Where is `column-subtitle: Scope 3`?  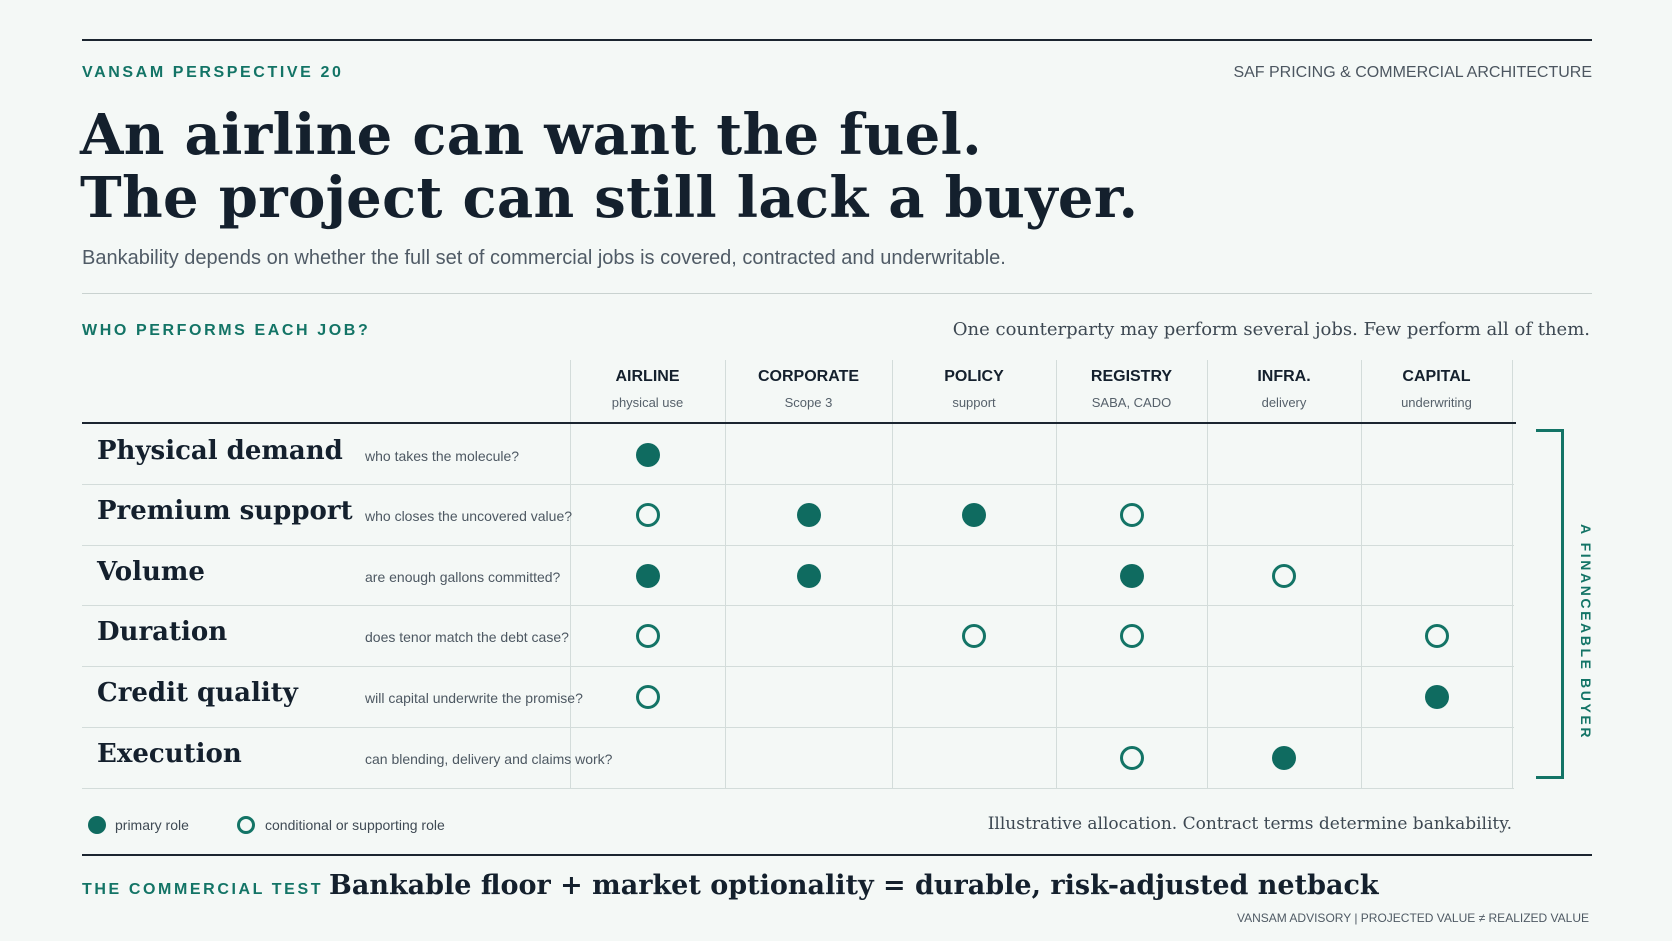 column-subtitle: Scope 3 is located at coordinates (808, 402).